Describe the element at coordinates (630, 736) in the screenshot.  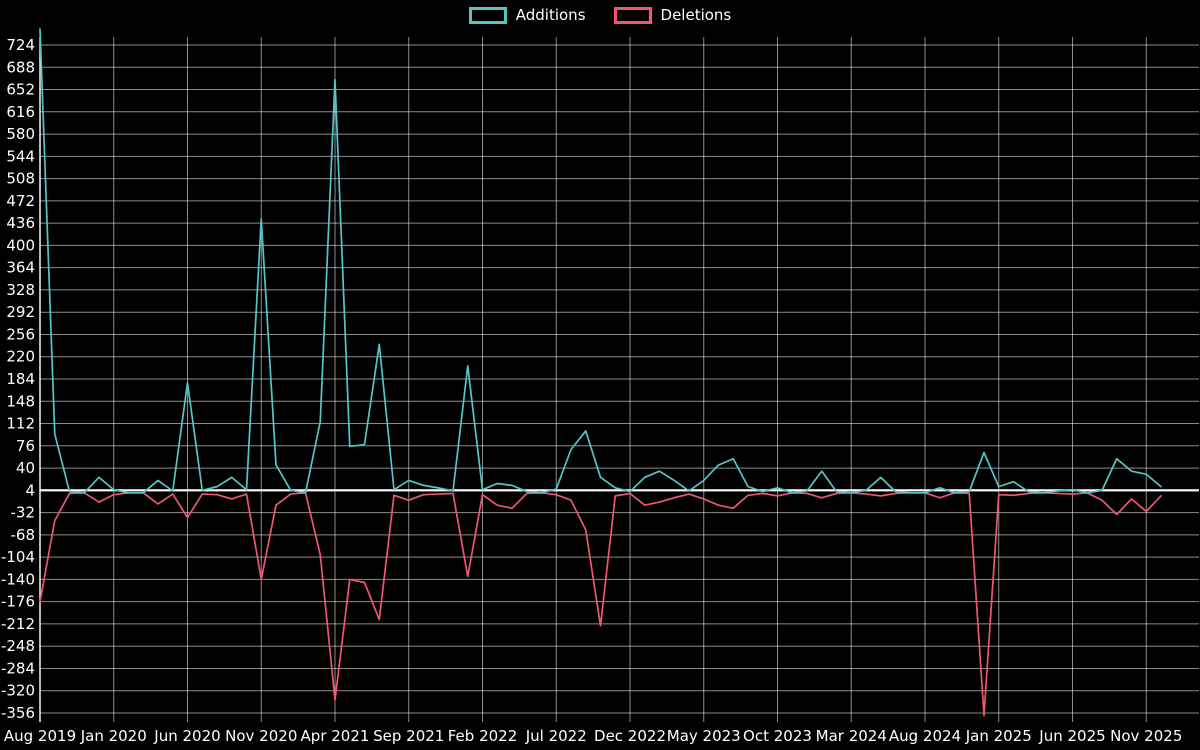
I see `svg-text: Dec 2022` at that location.